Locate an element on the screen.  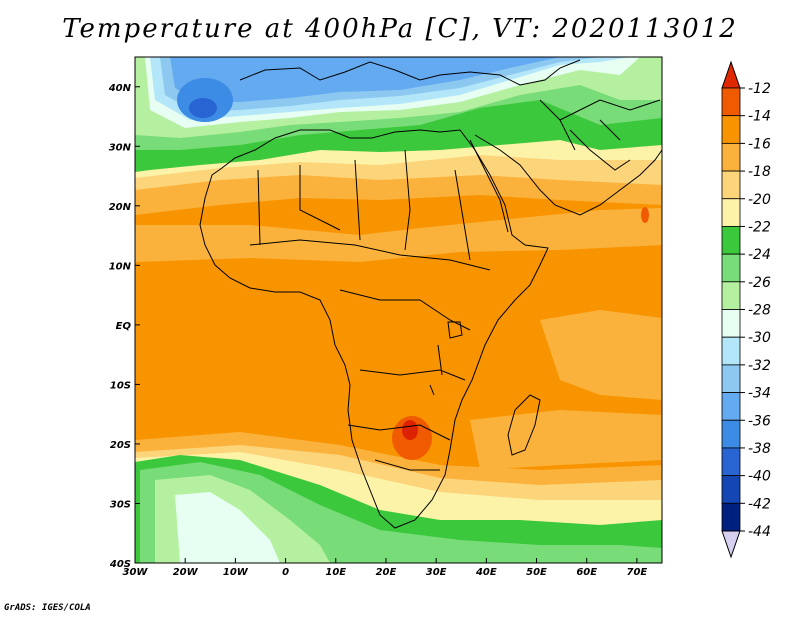
lon-tick-label: 50E is located at coordinates (536, 572).